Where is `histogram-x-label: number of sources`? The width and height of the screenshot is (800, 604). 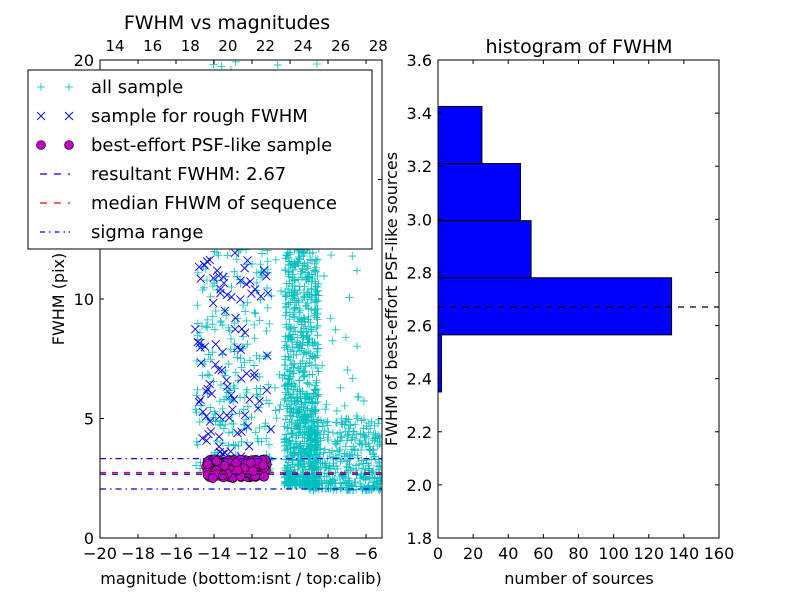 histogram-x-label: number of sources is located at coordinates (579, 578).